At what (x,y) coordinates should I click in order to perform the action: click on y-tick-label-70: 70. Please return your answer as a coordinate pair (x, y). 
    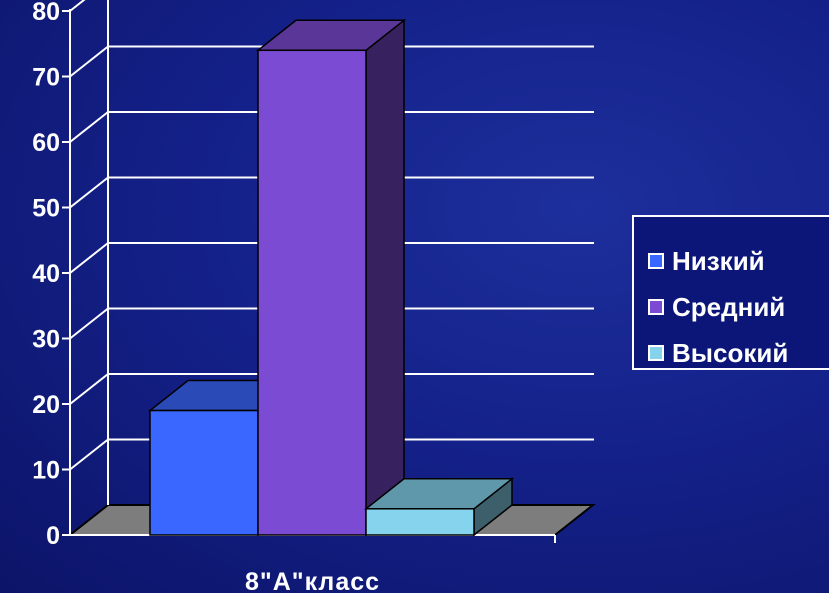
    Looking at the image, I should click on (46, 78).